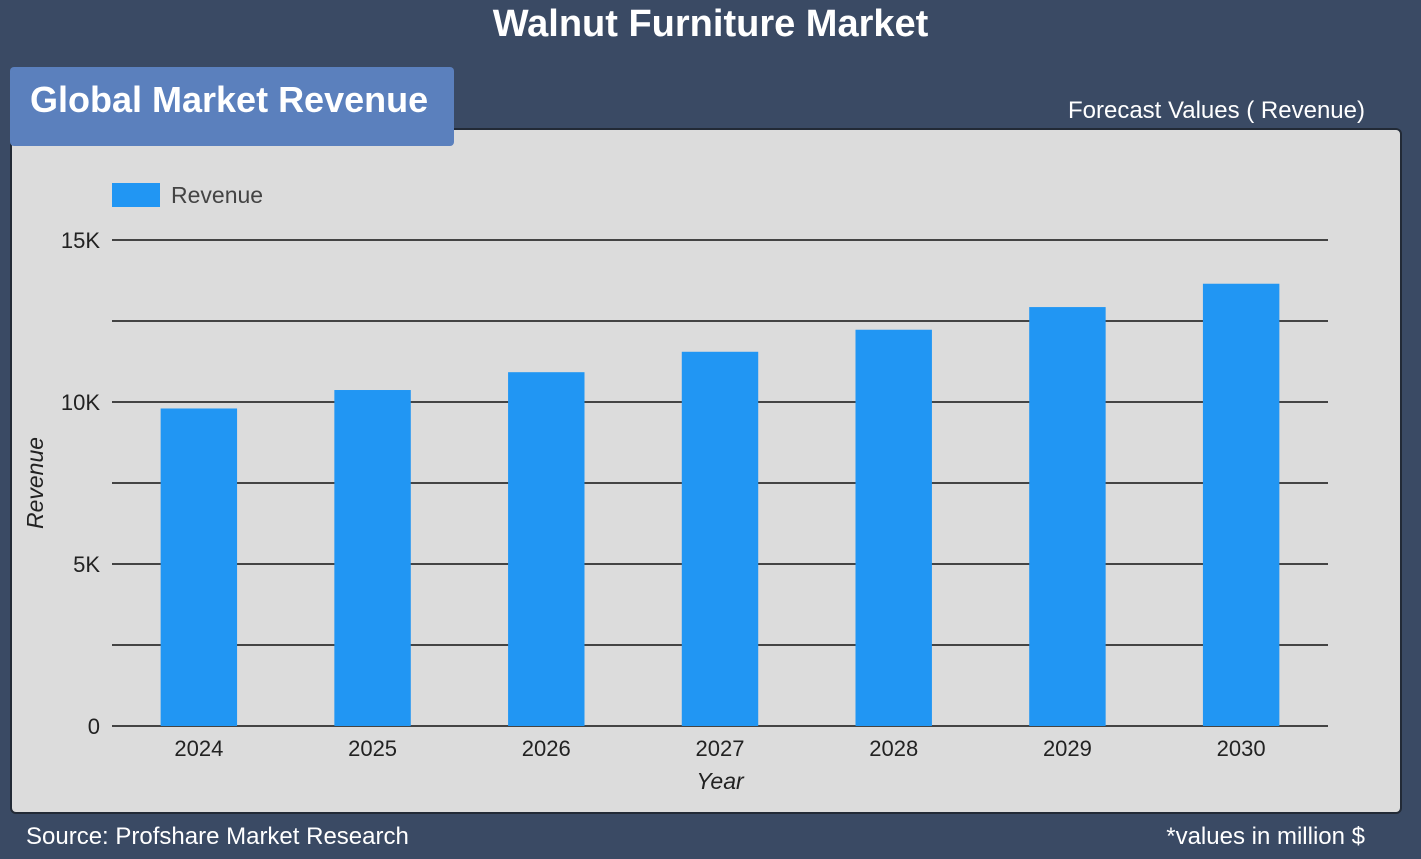 The width and height of the screenshot is (1421, 859). What do you see at coordinates (86, 564) in the screenshot?
I see `y-tick-label: 5K` at bounding box center [86, 564].